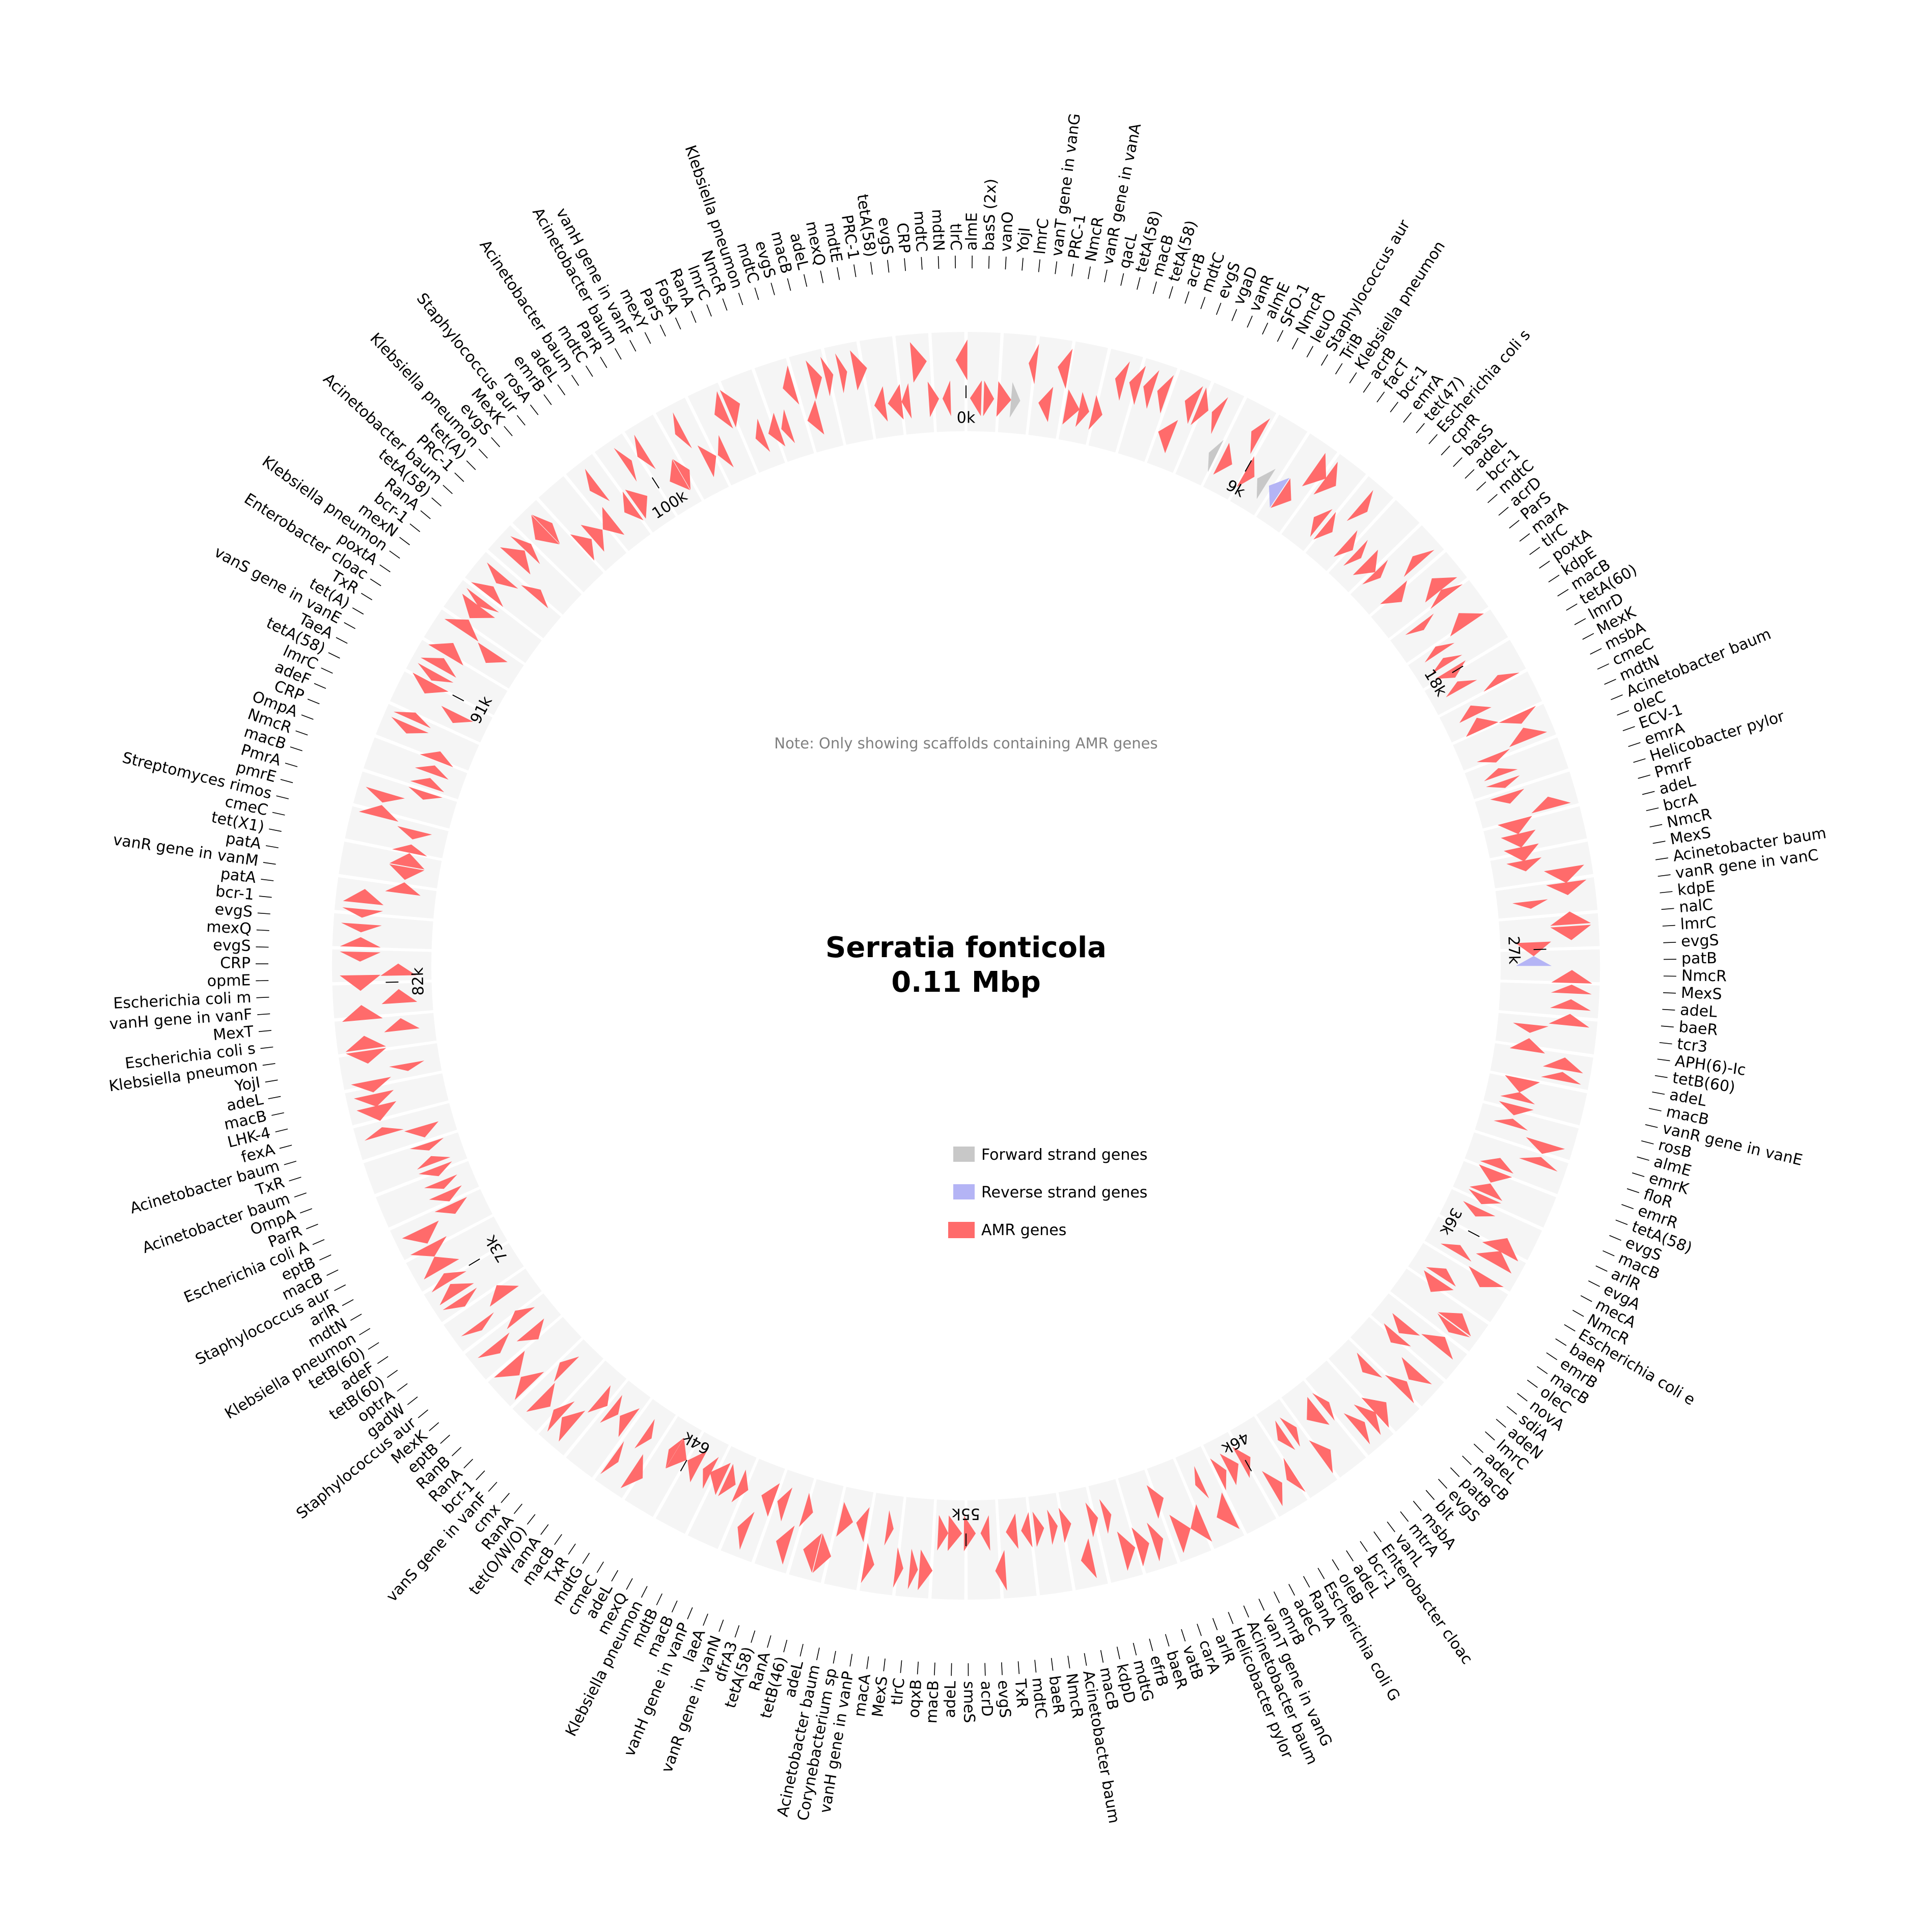  What do you see at coordinates (955, 236) in the screenshot?
I see `gene-label: tlrC` at bounding box center [955, 236].